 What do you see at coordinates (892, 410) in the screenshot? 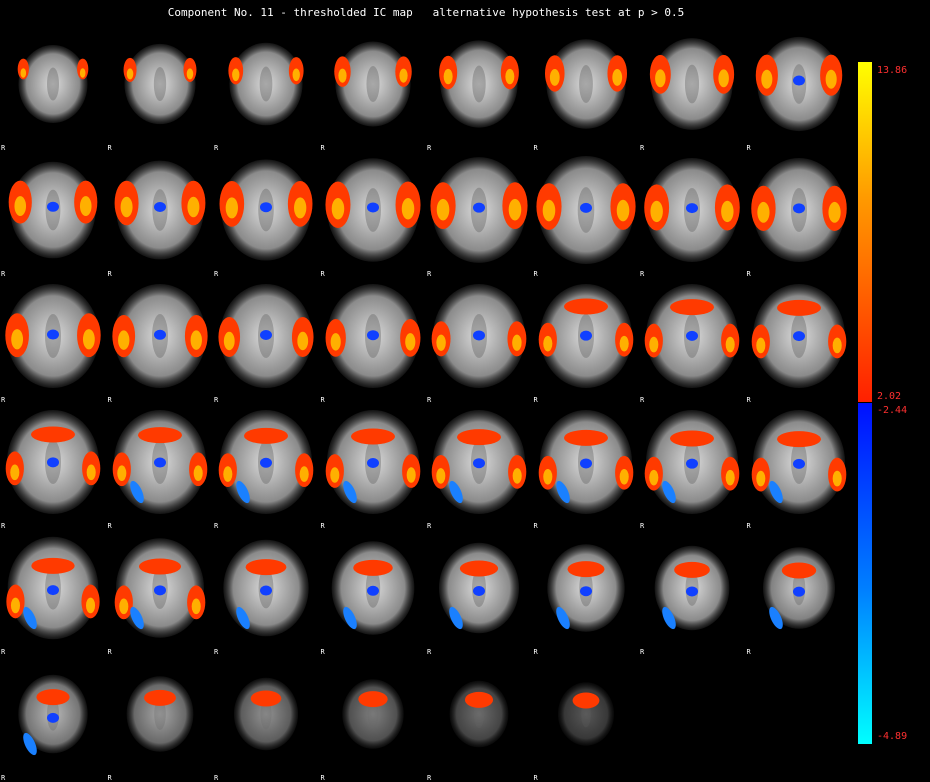
I see `colorbar-neg-min-label: -2.44` at bounding box center [892, 410].